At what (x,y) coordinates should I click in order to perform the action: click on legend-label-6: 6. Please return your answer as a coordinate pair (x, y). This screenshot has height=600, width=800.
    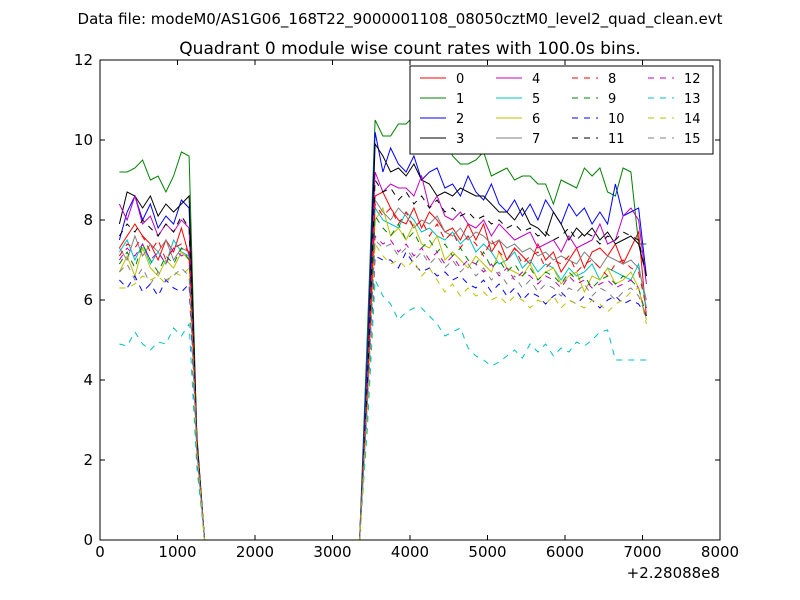
    Looking at the image, I should click on (536, 119).